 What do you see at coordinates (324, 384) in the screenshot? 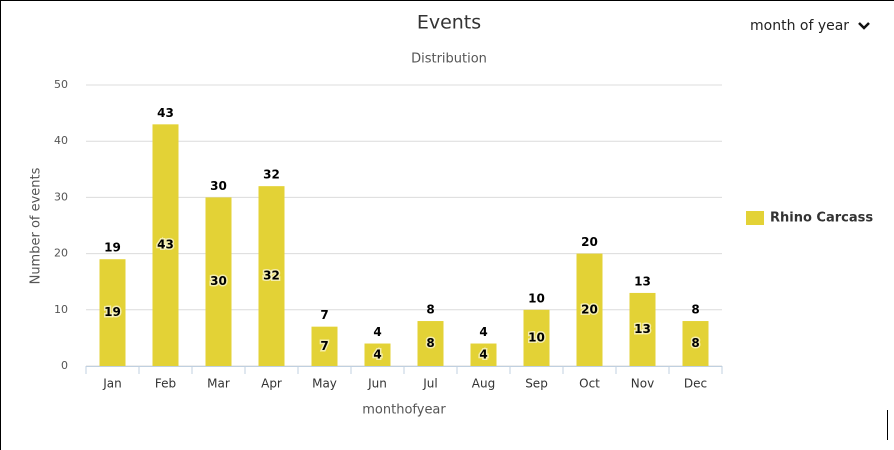
I see `x-tick-label: May` at bounding box center [324, 384].